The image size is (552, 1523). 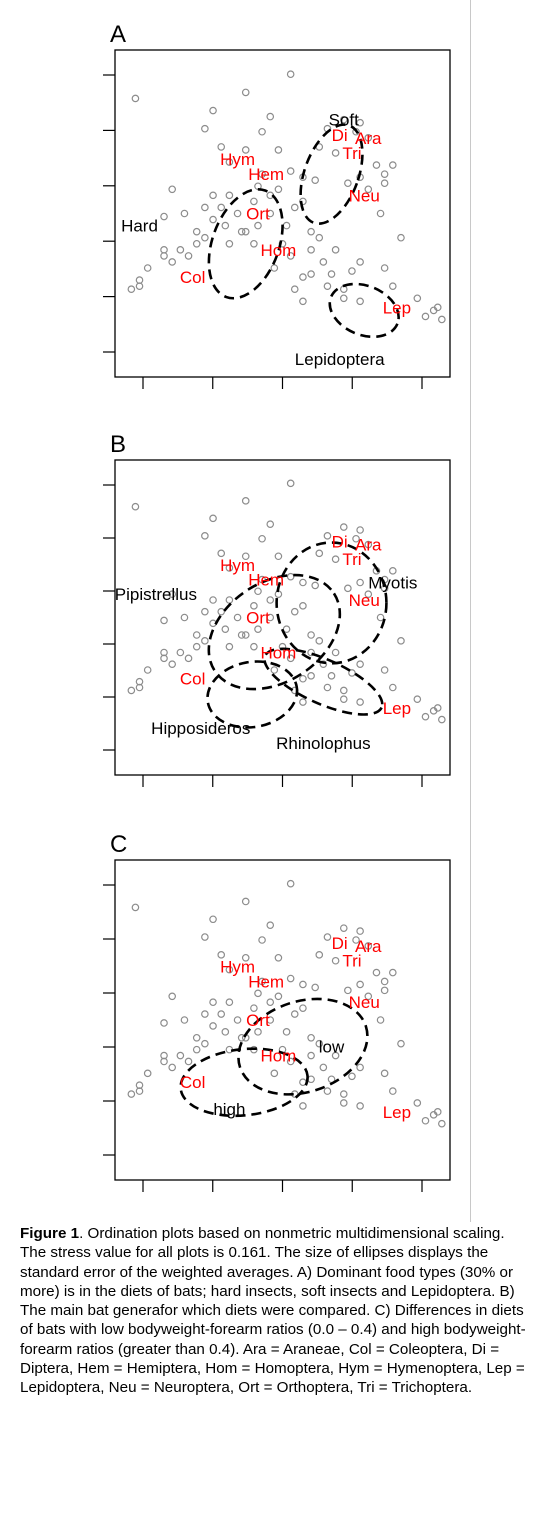 What do you see at coordinates (193, 1082) in the screenshot?
I see `taxon-label-col: Col` at bounding box center [193, 1082].